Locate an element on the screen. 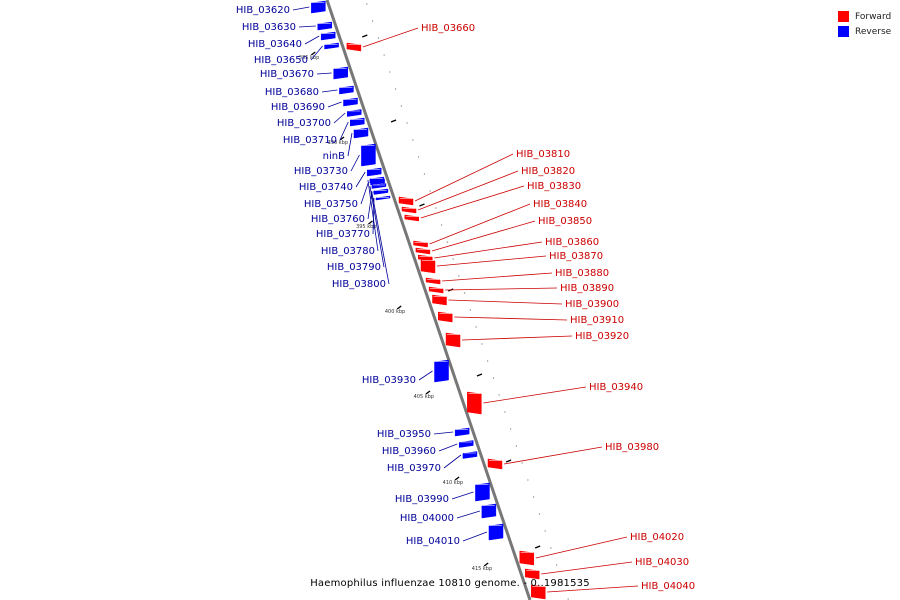 The image size is (900, 600). gene-label: HIB_04010 is located at coordinates (433, 541).